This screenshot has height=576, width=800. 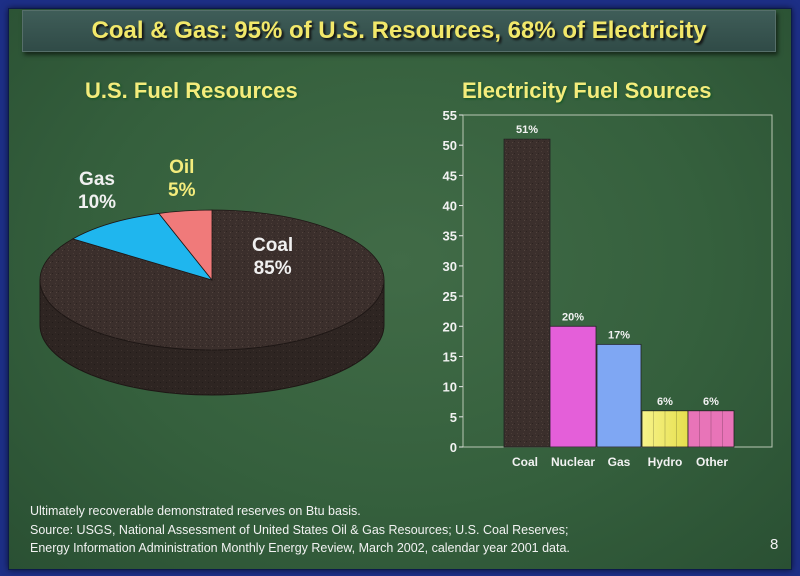 I want to click on pie-label-coal: Coal 85%, so click(x=272, y=257).